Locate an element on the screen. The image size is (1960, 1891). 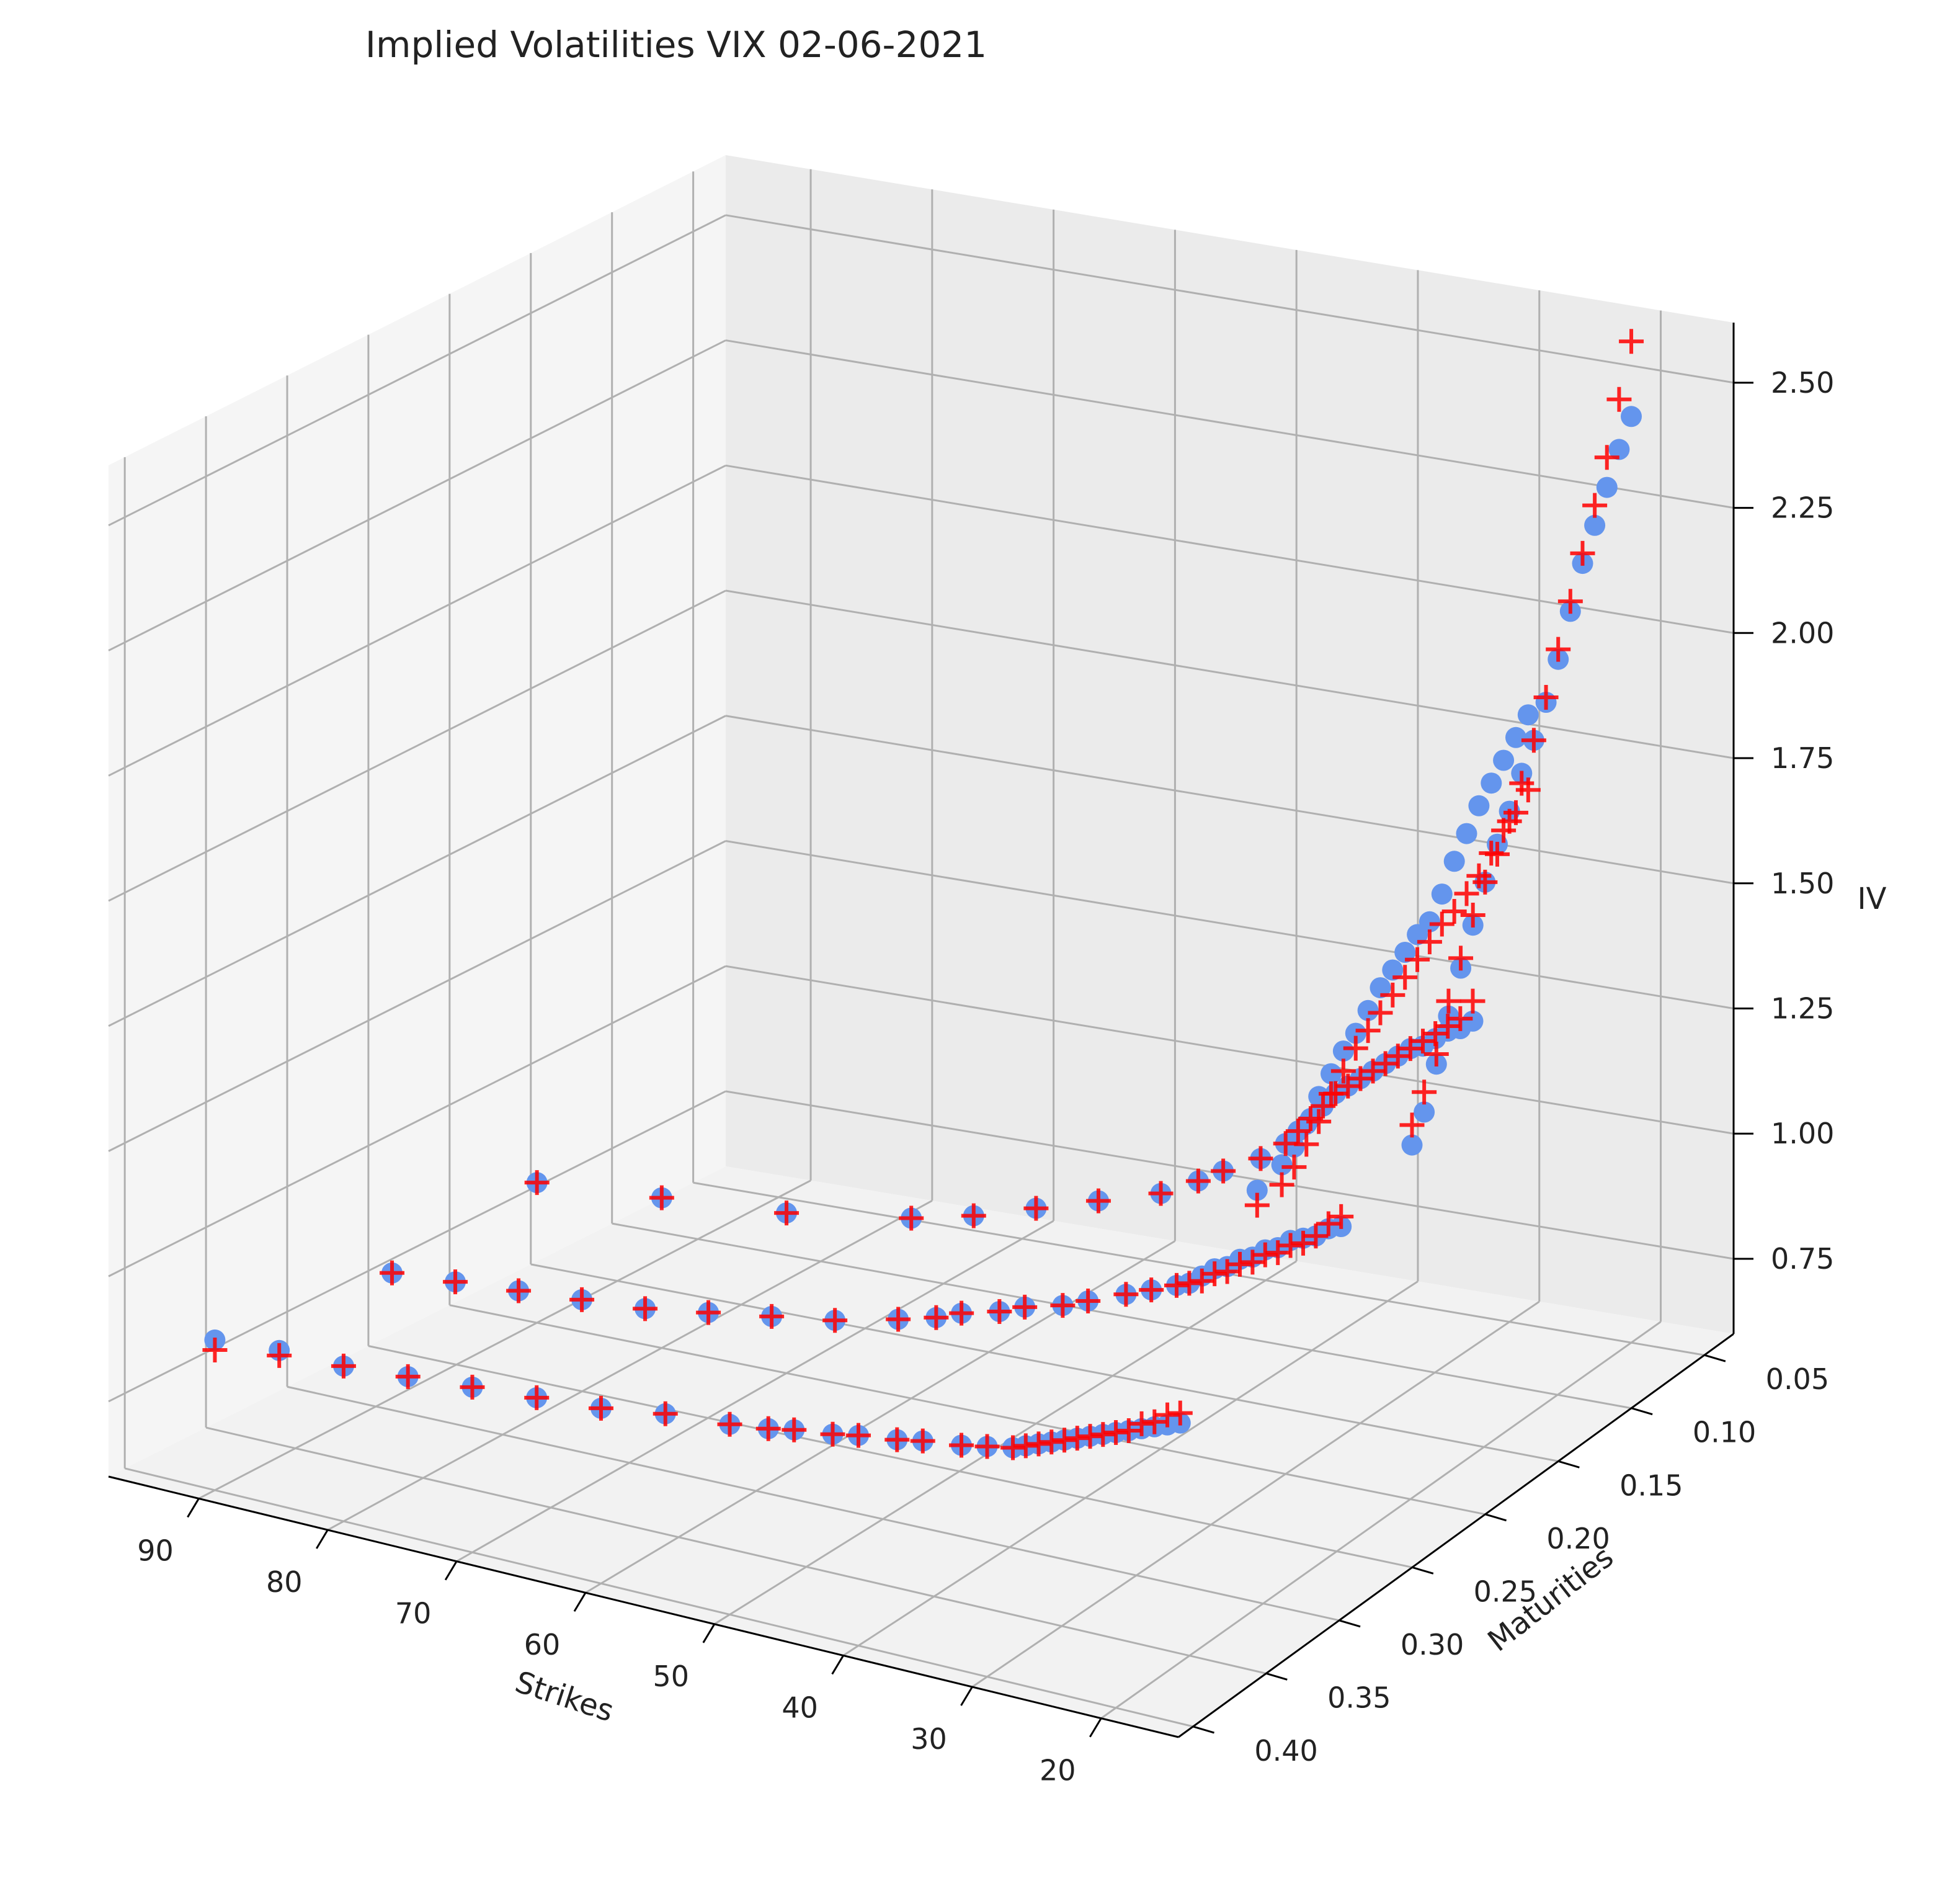
z-tick-label: 2.00 is located at coordinates (1802, 633).